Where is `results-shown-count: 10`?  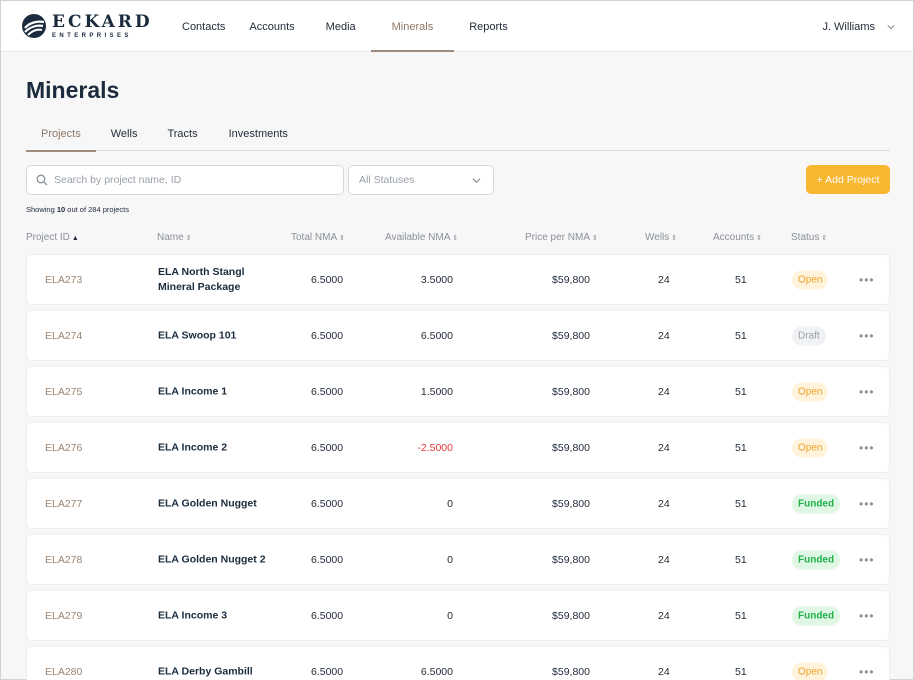 results-shown-count: 10 is located at coordinates (61, 209).